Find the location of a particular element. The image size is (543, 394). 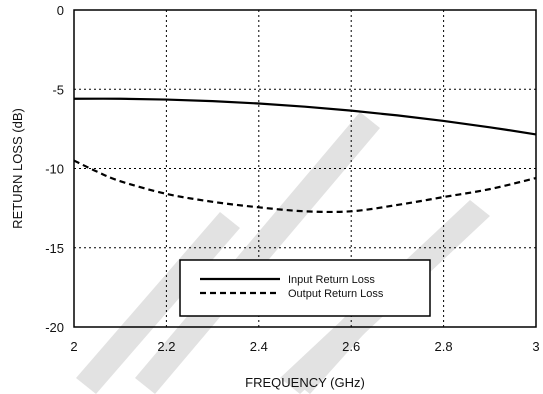

y-tick-label: -20 is located at coordinates (54, 327).